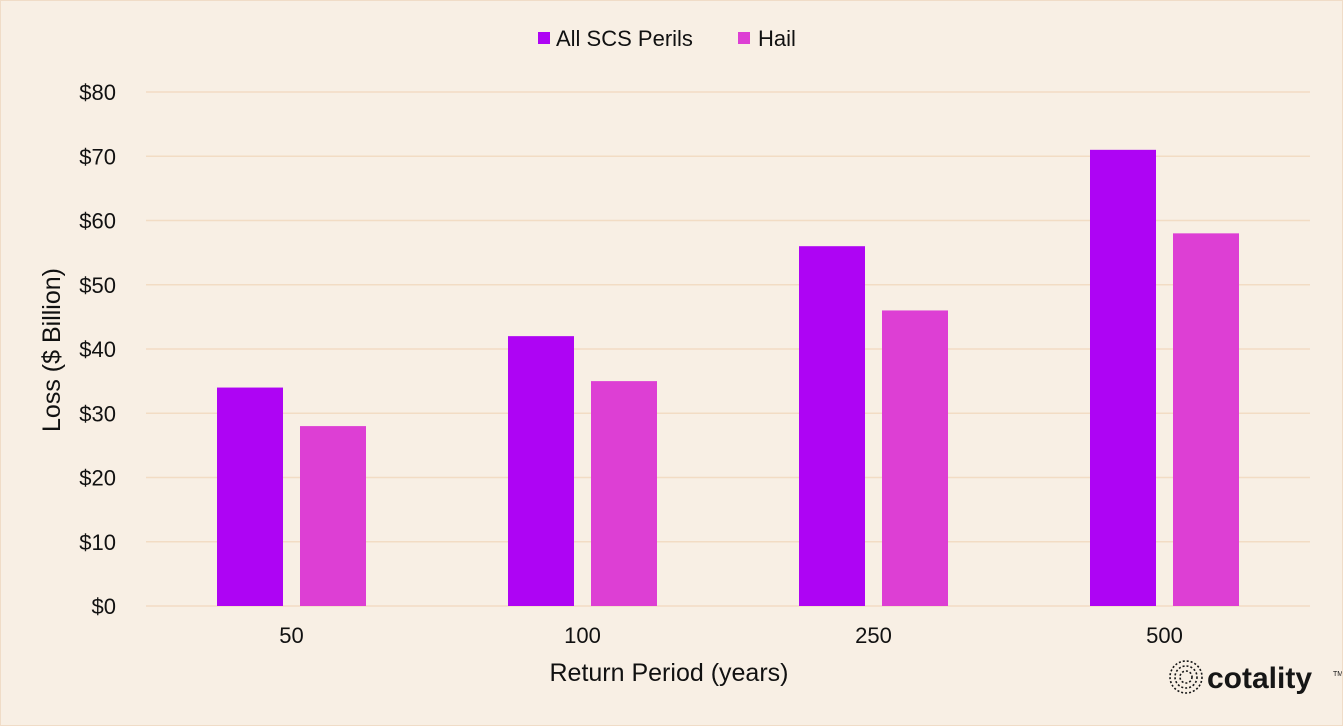  I want to click on y-tick-label: $80, so click(97, 92).